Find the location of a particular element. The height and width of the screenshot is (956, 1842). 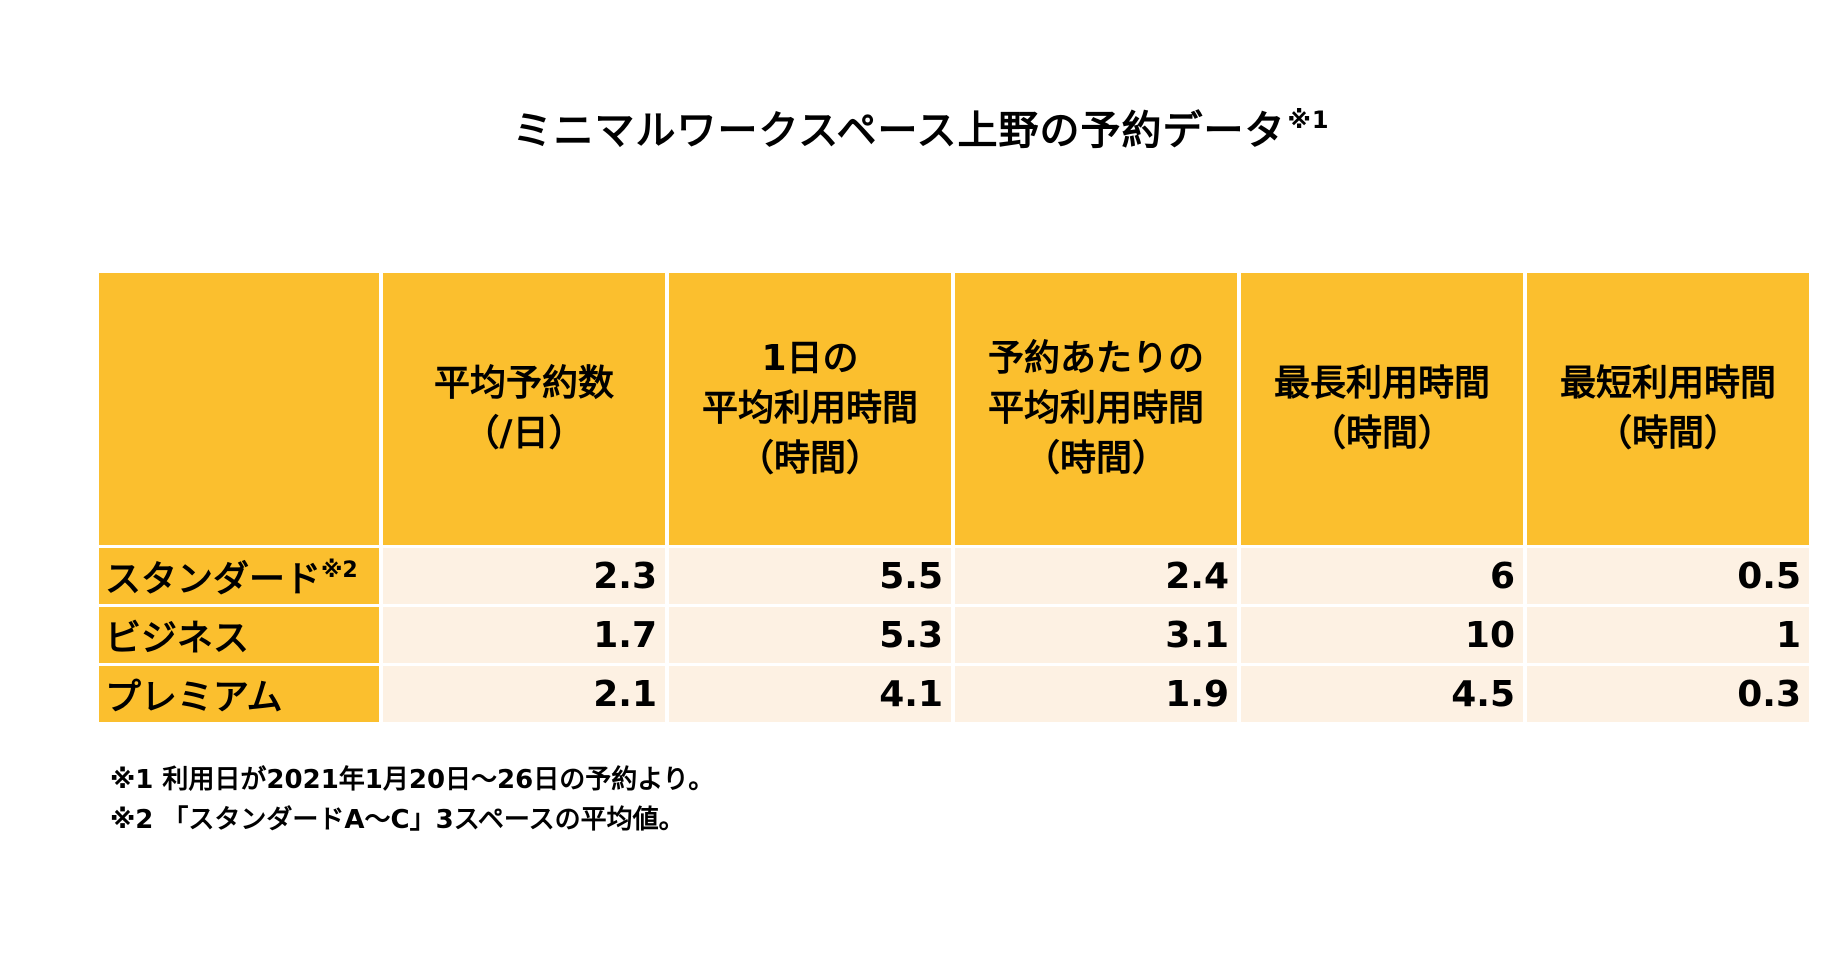

table-cell: 3.1 is located at coordinates (1096, 635).